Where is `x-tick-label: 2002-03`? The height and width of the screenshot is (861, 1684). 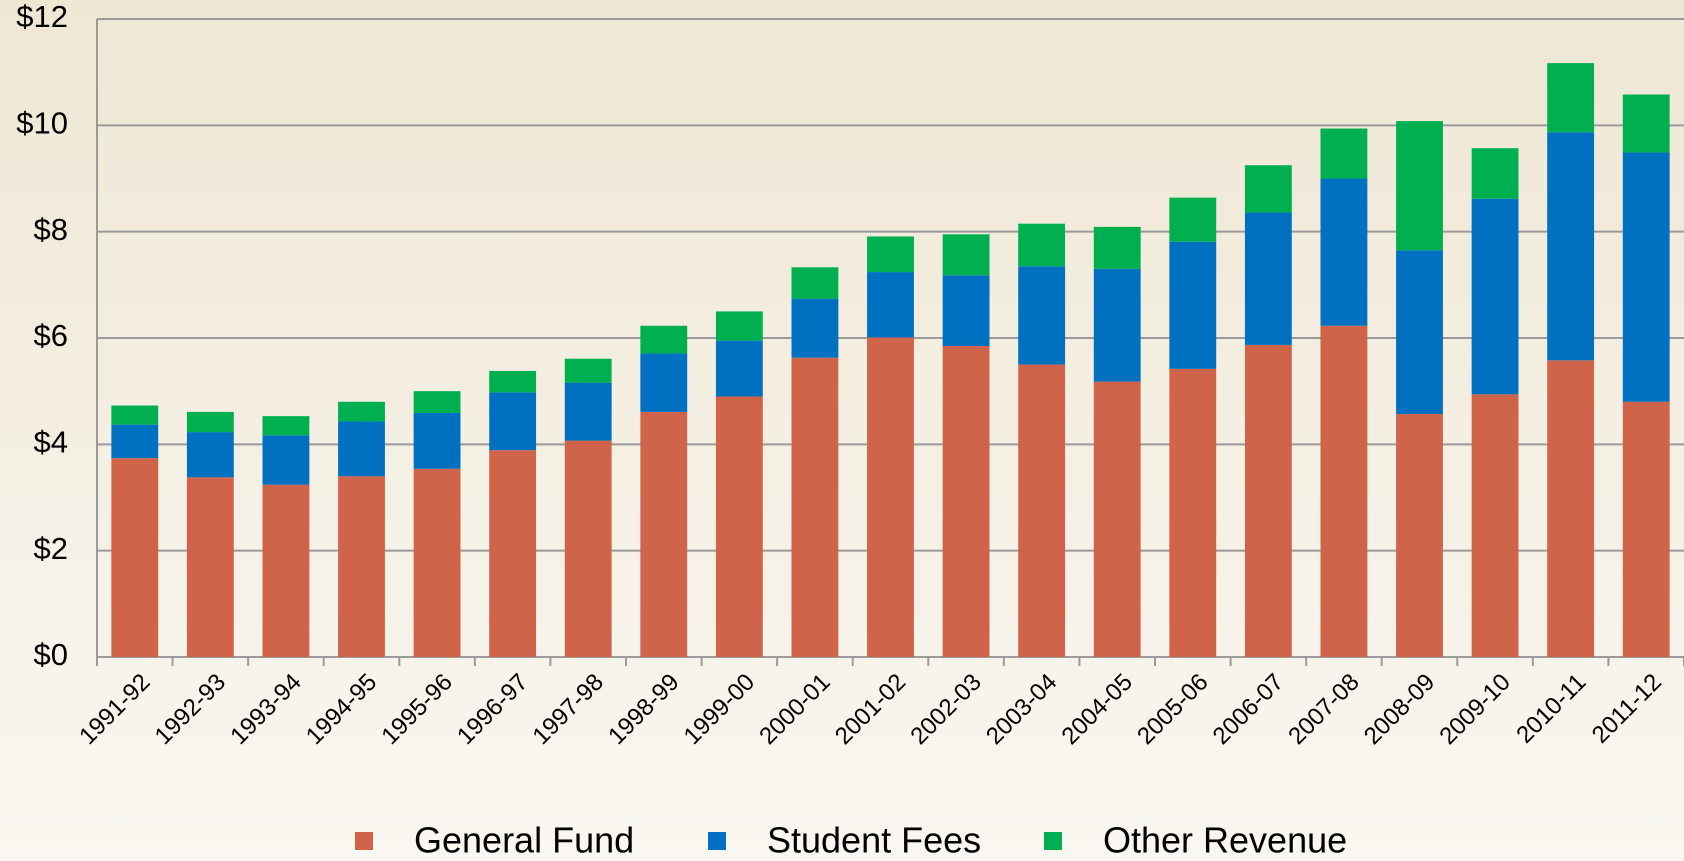
x-tick-label: 2002-03 is located at coordinates (945, 709).